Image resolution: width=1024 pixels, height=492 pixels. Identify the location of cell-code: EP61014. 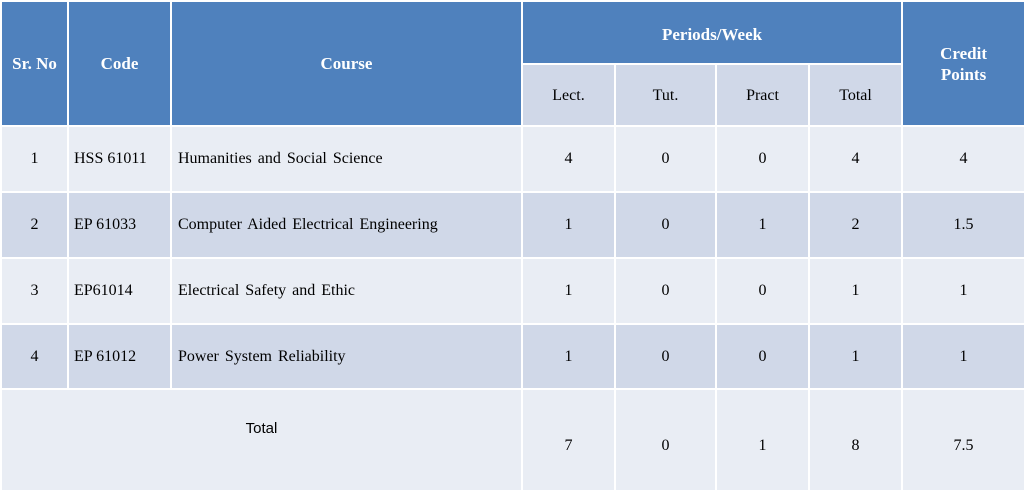
(119, 291).